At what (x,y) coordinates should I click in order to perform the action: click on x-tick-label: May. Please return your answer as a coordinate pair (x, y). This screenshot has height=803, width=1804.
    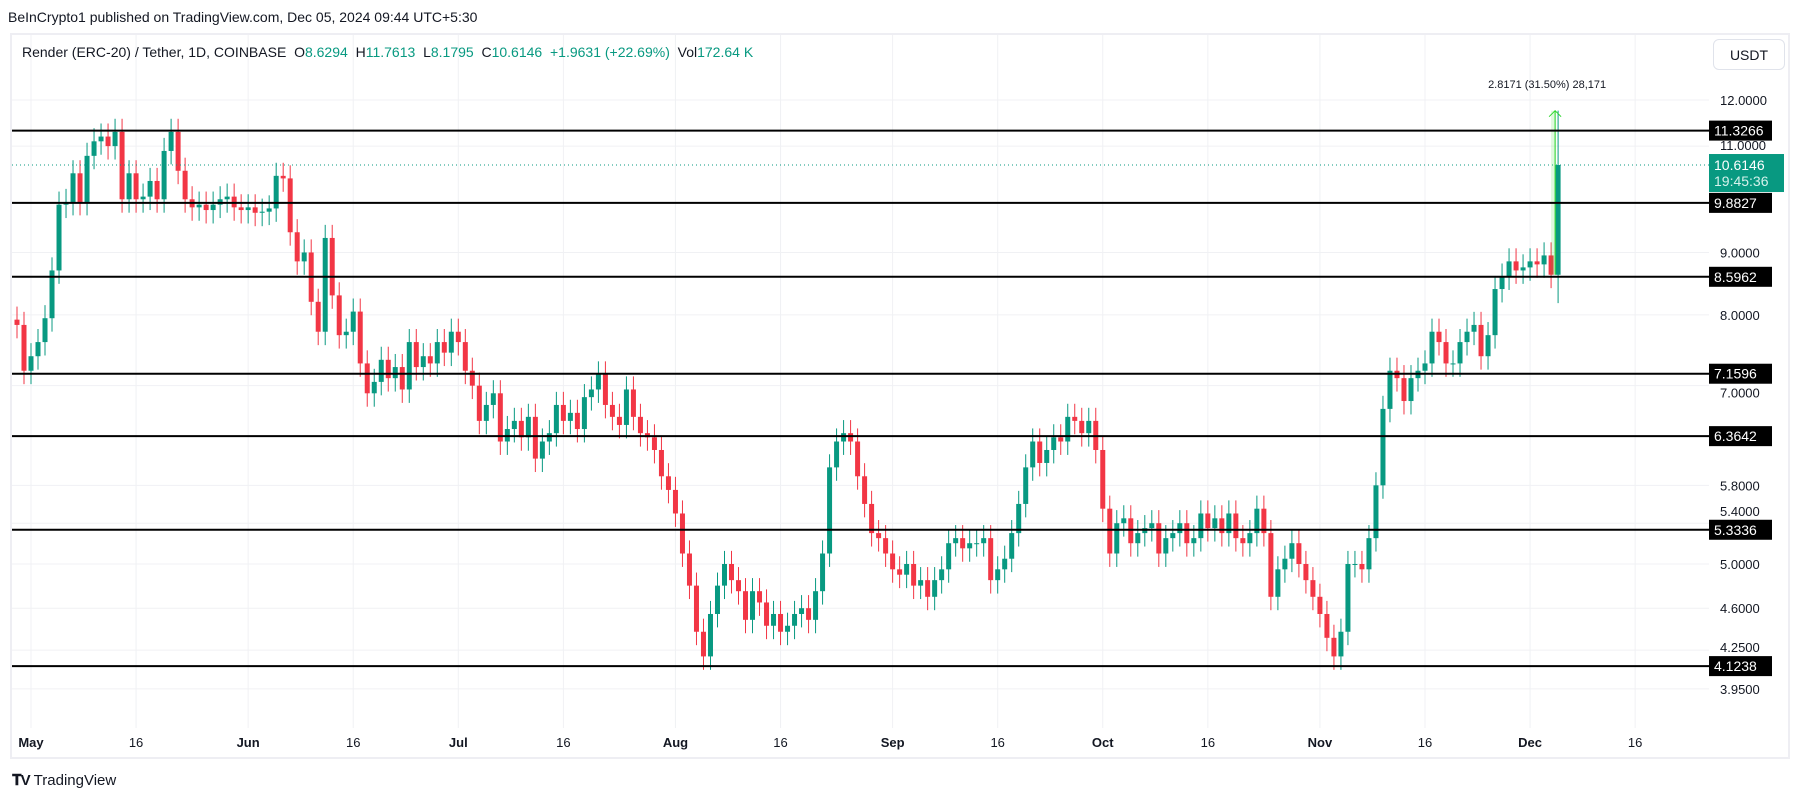
    Looking at the image, I should click on (31, 742).